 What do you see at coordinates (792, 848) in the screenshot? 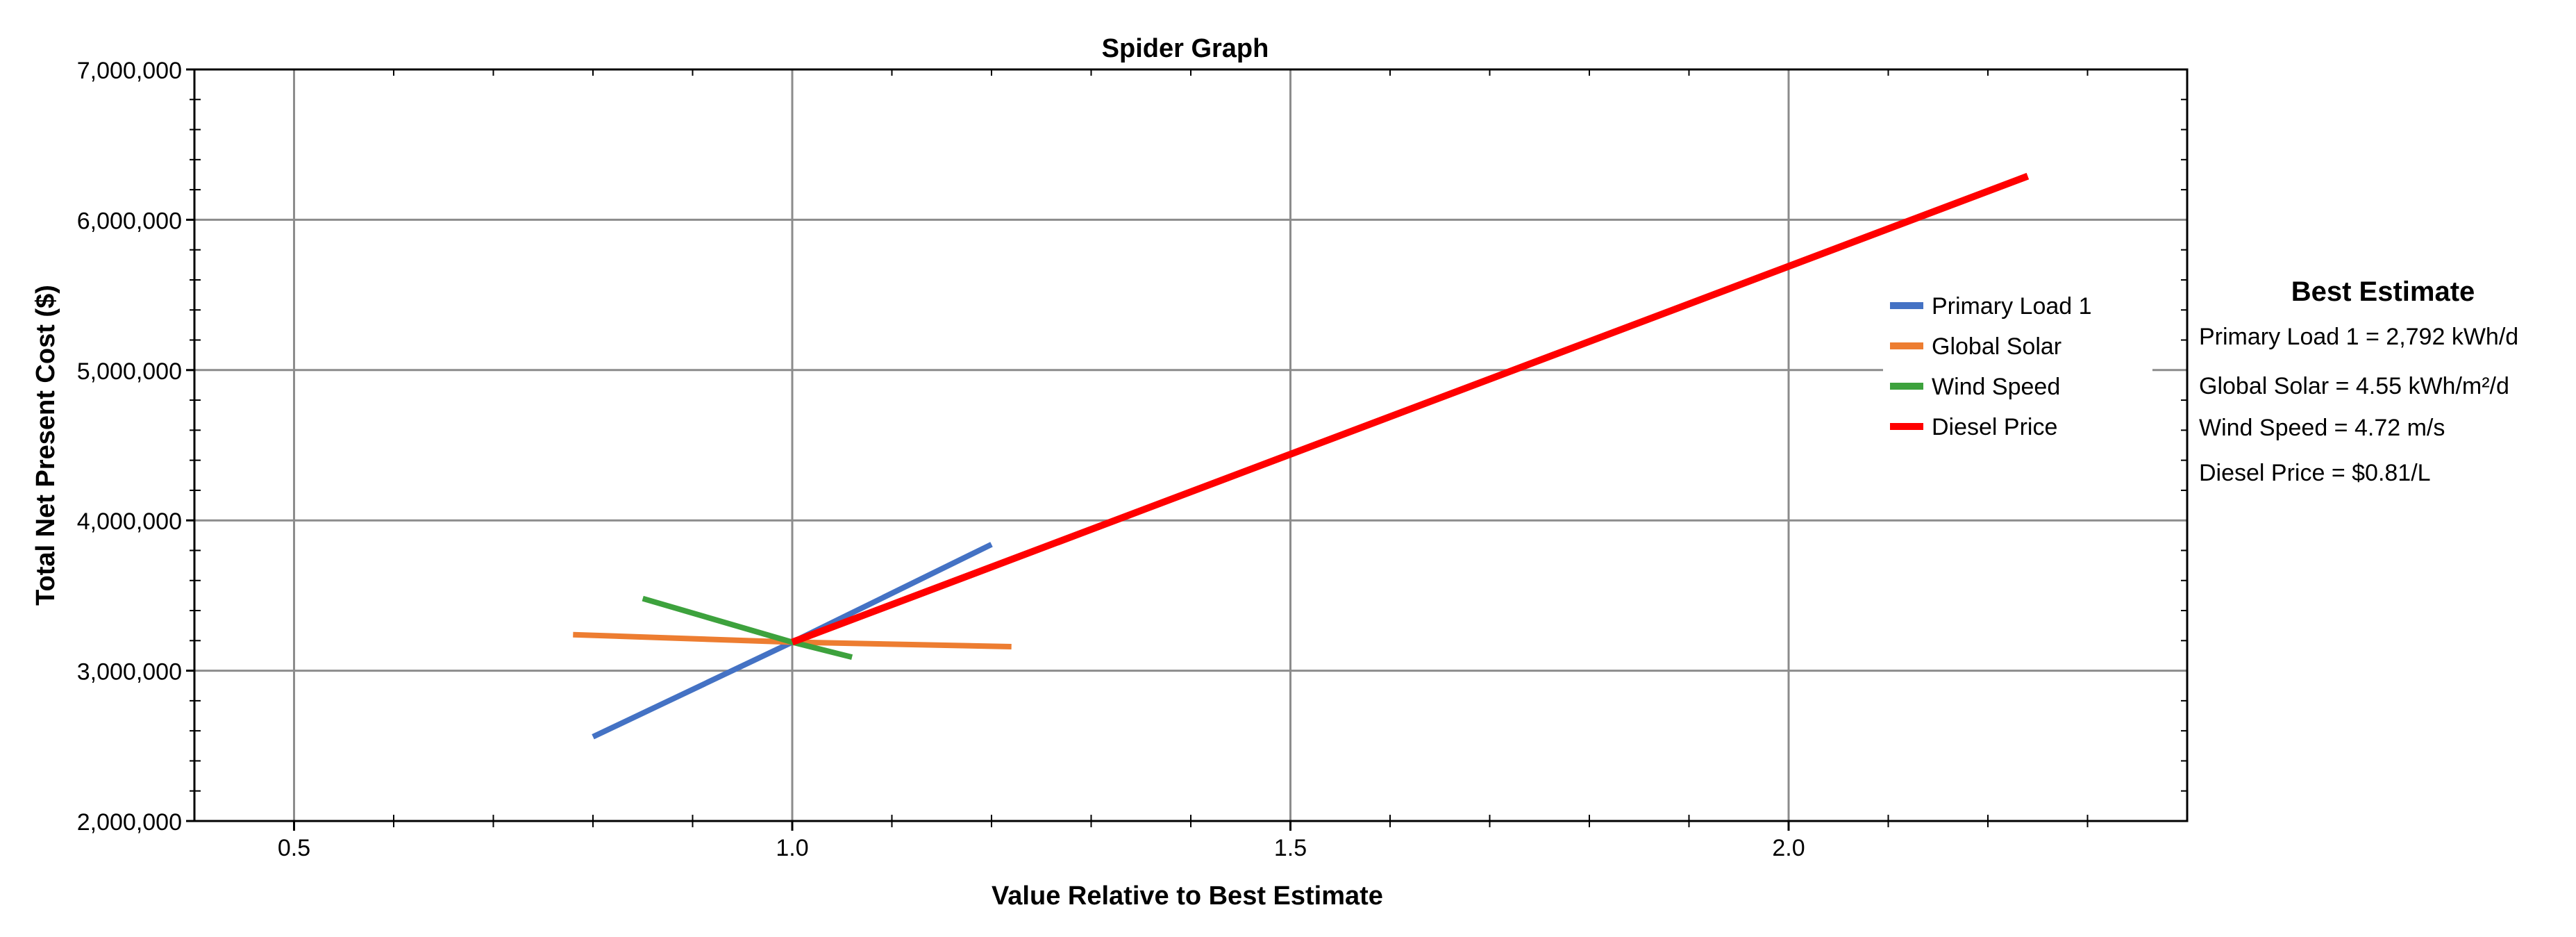
I see `x-tick-label: 1.0` at bounding box center [792, 848].